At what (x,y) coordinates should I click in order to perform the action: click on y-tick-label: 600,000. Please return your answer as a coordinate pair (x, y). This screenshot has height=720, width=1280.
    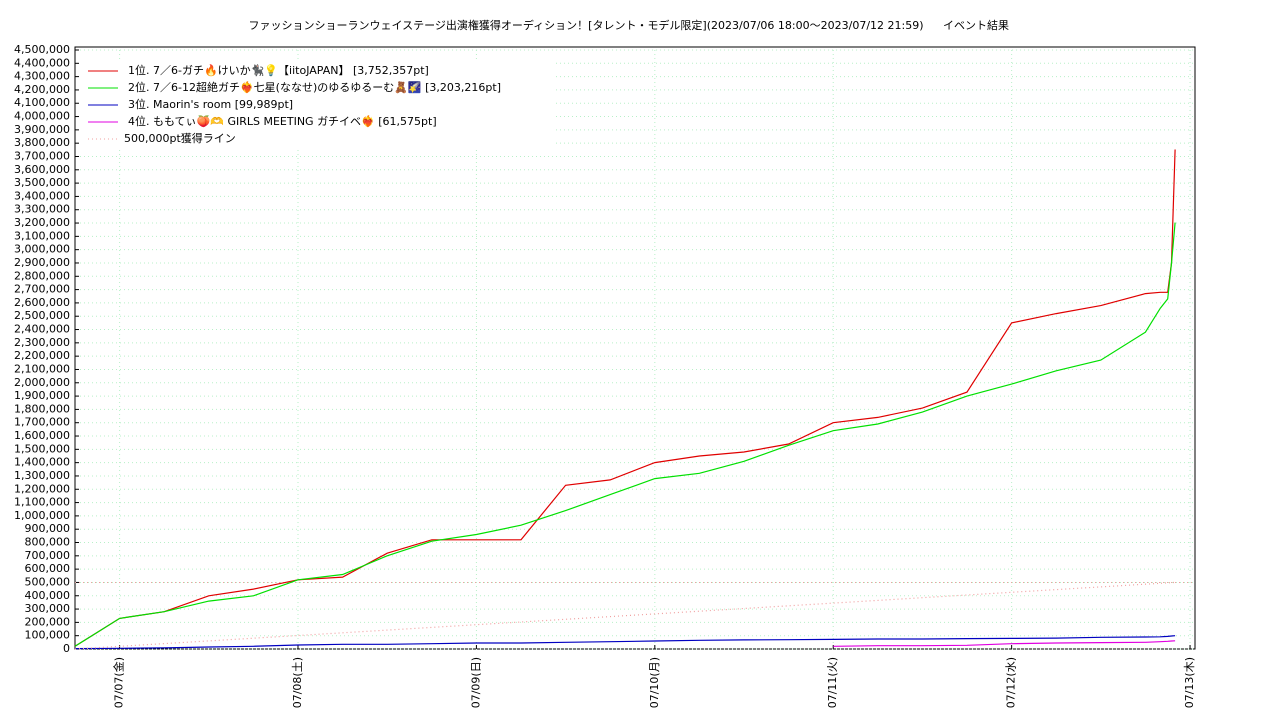
    Looking at the image, I should click on (48, 568).